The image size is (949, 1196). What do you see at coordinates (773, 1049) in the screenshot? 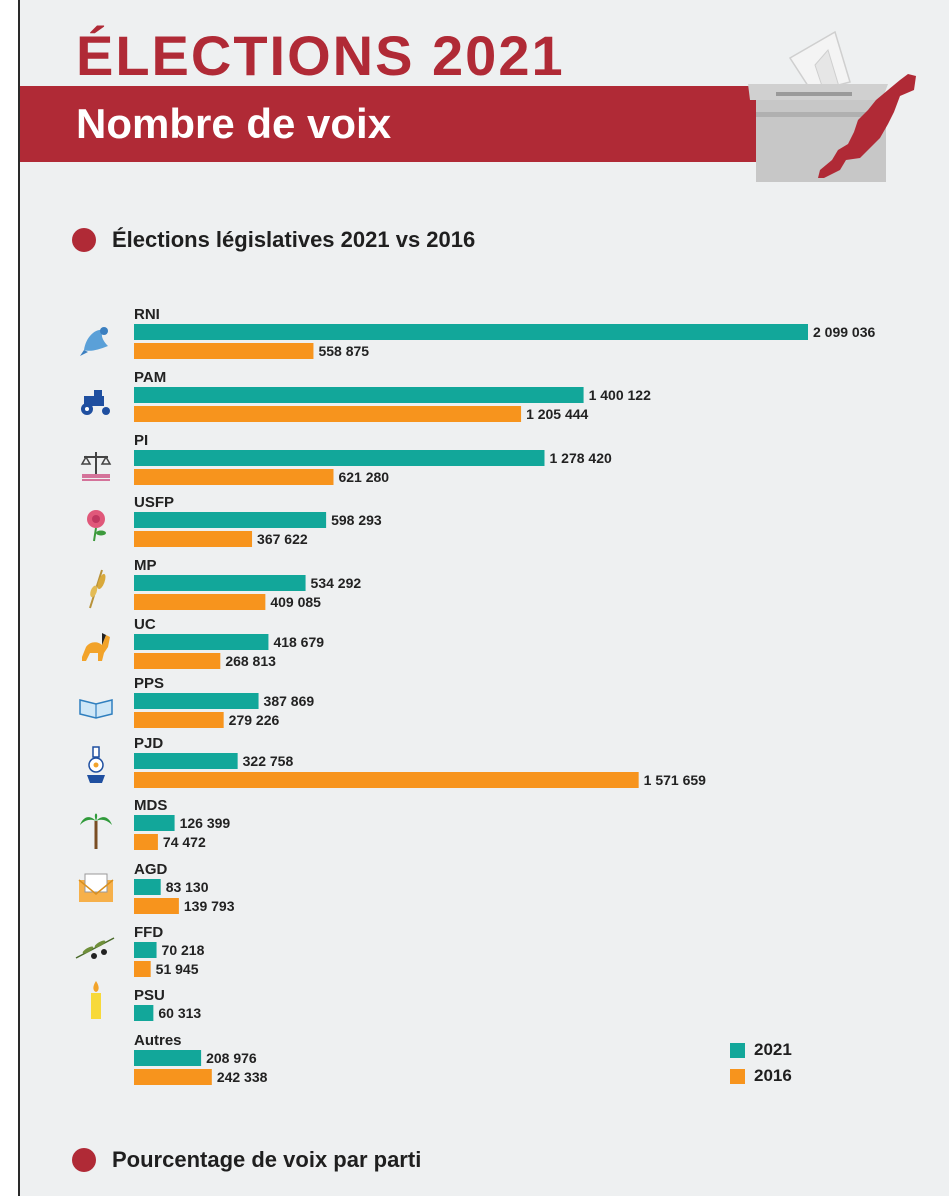
I see `legend-label-2021: 2021` at bounding box center [773, 1049].